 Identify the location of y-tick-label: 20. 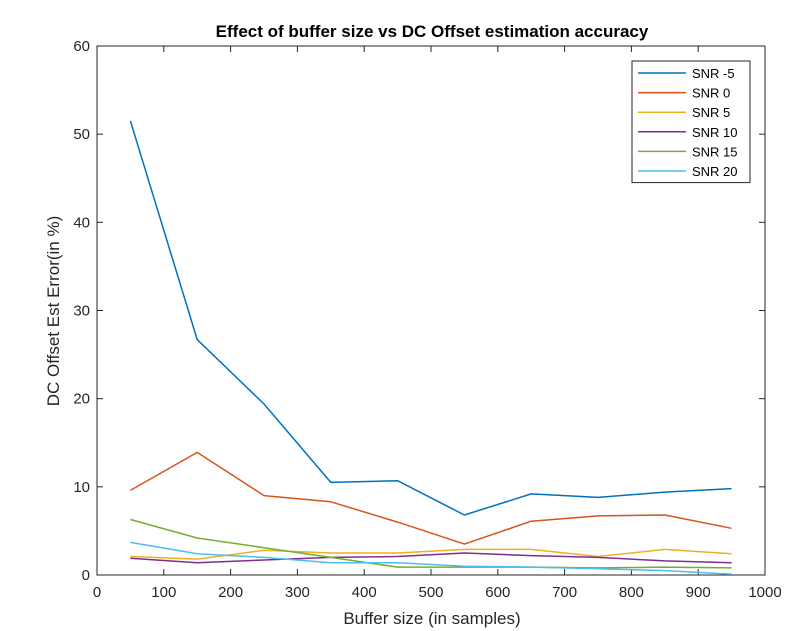
(81, 399).